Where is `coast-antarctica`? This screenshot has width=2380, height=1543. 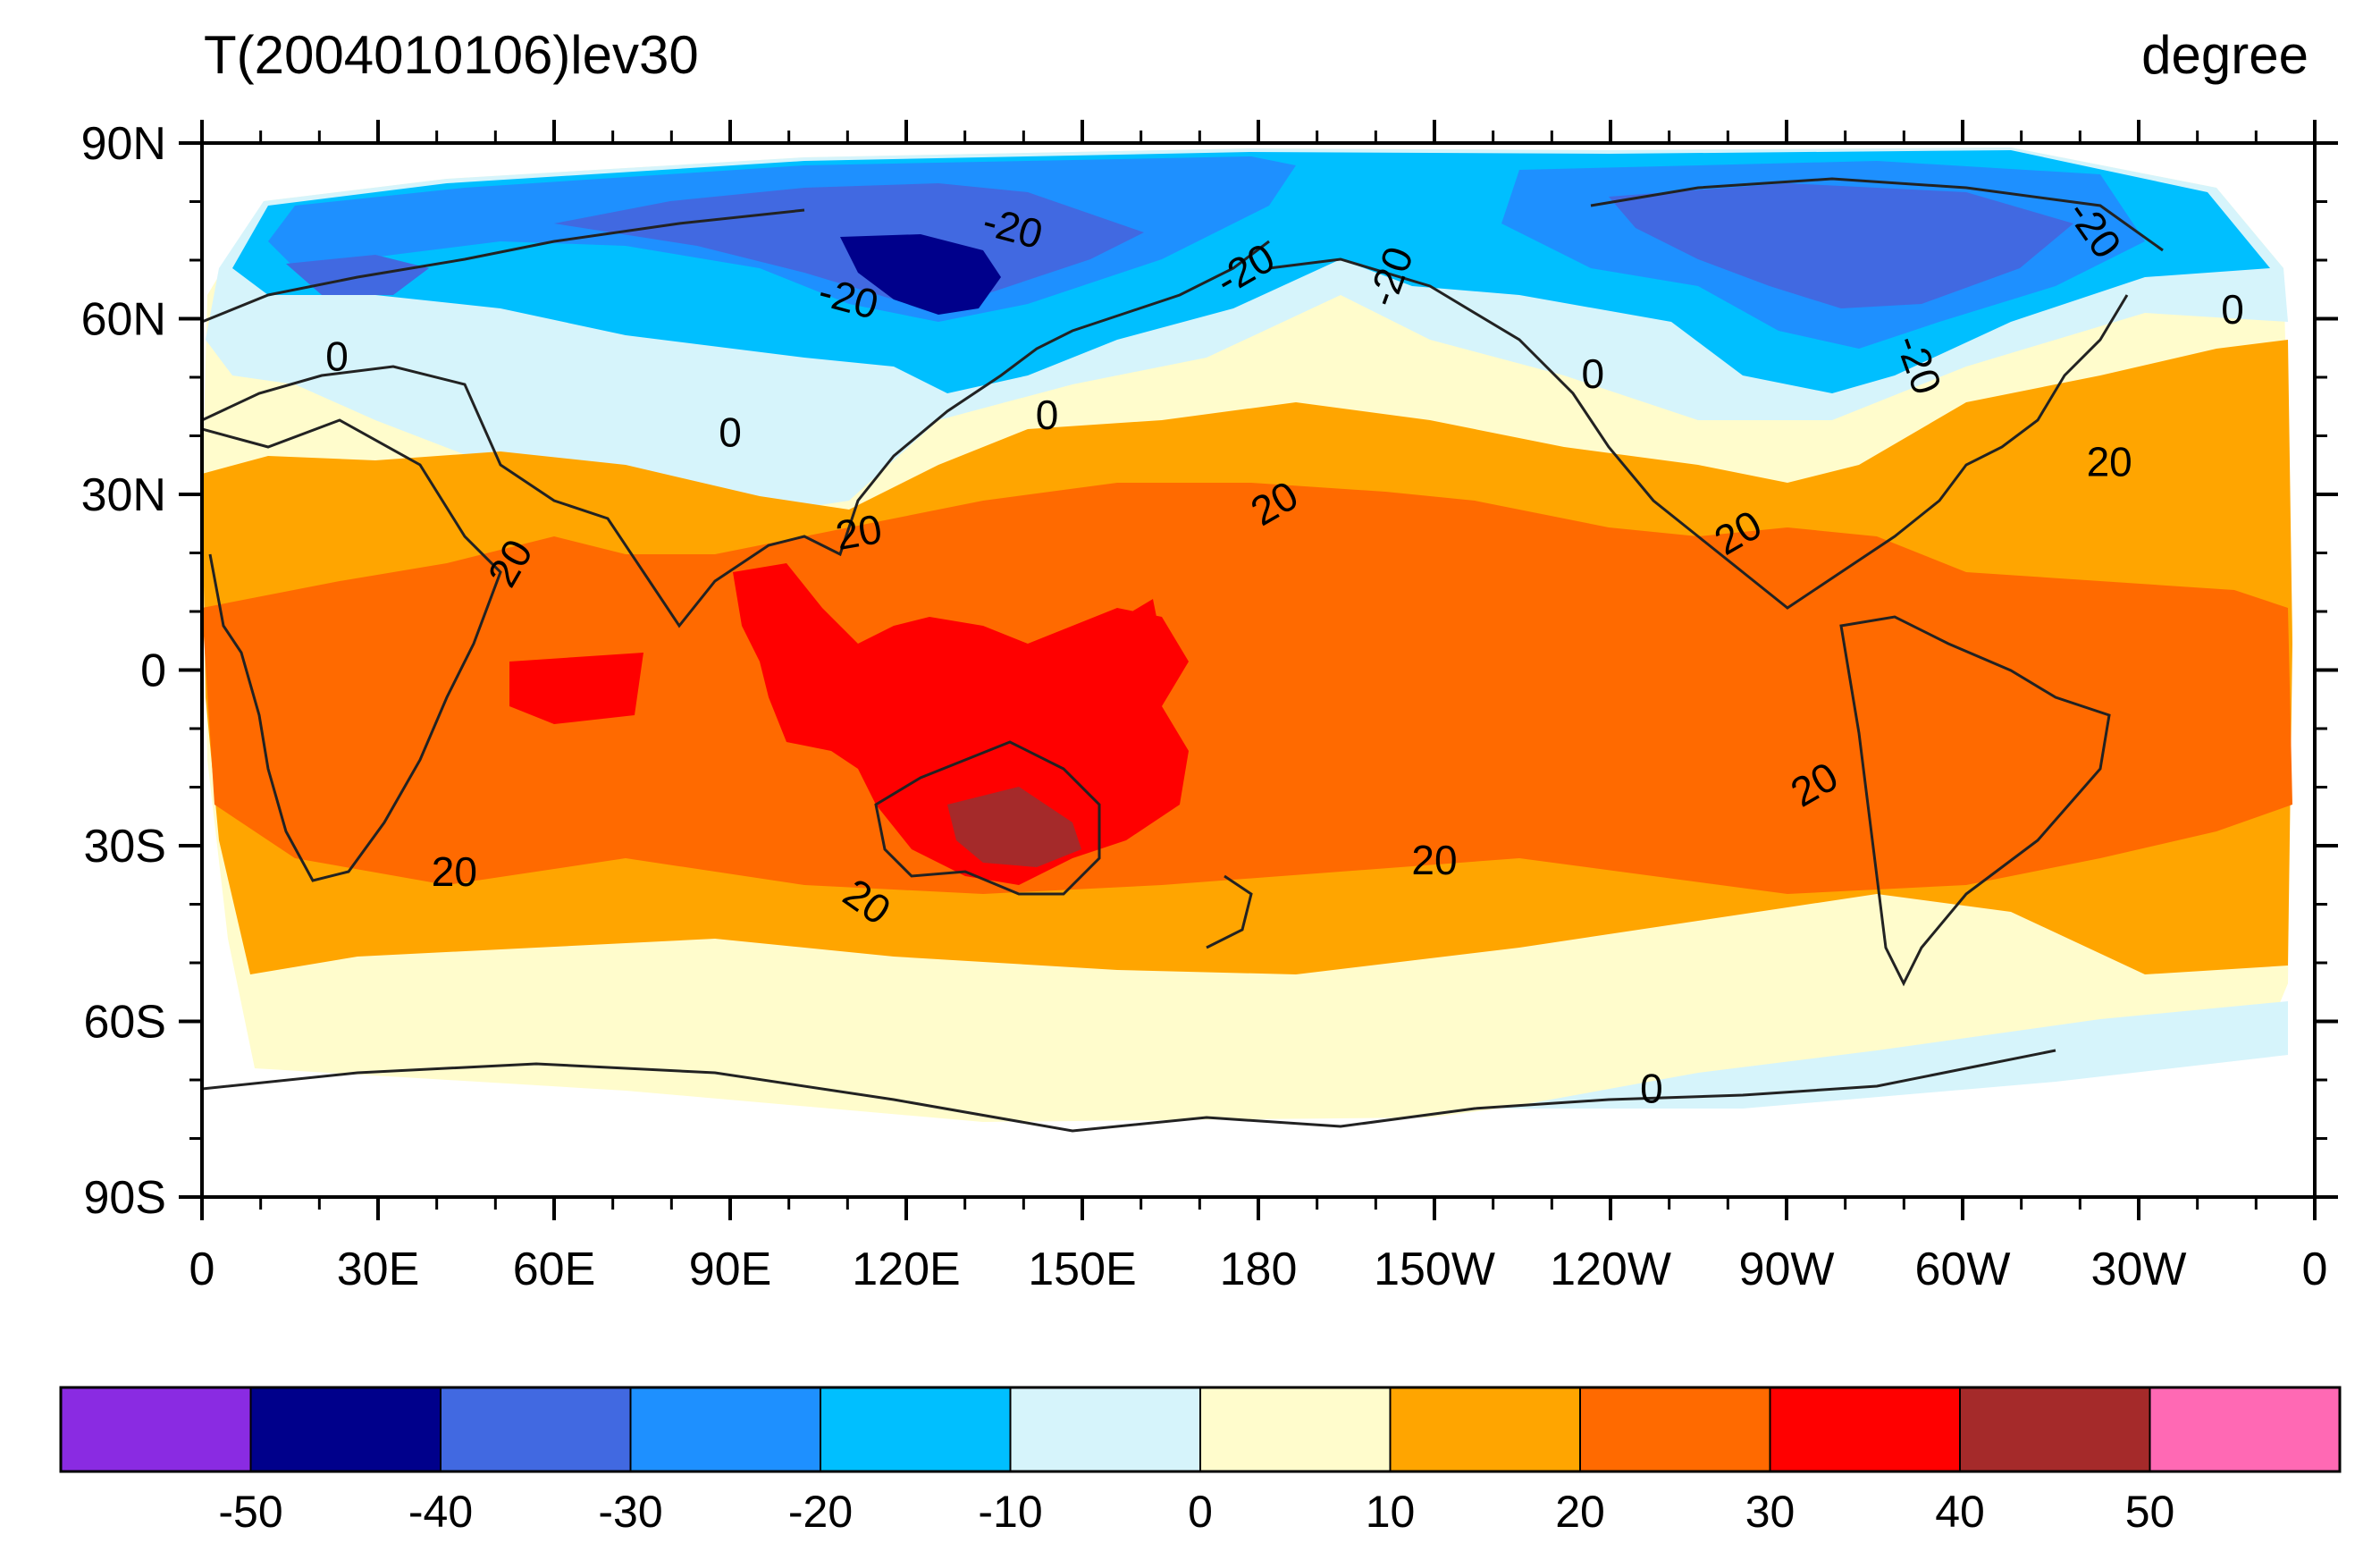
coast-antarctica is located at coordinates (1129, 1091).